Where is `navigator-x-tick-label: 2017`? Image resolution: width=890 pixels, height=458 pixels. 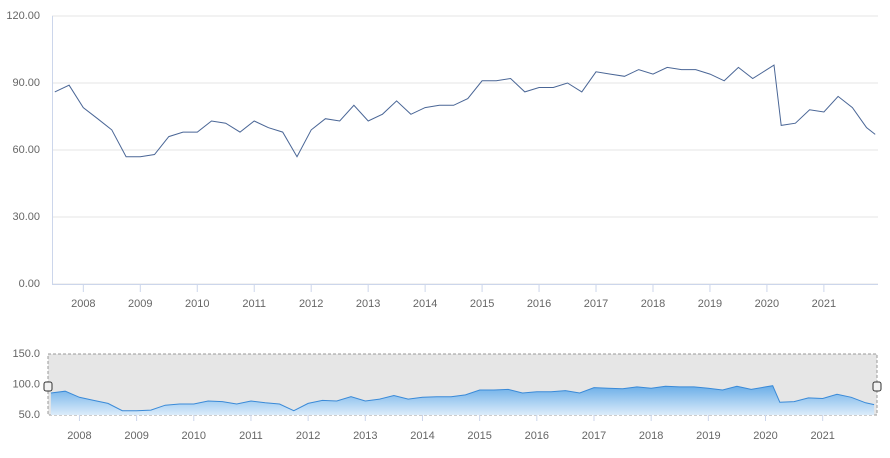
navigator-x-tick-label: 2017 is located at coordinates (594, 436).